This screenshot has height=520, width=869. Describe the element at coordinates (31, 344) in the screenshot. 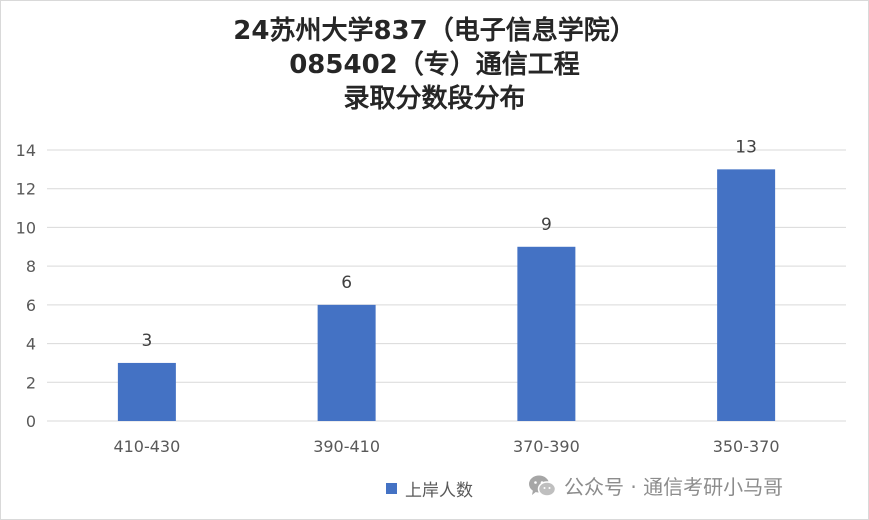

I see `y-tick-label: 4` at that location.